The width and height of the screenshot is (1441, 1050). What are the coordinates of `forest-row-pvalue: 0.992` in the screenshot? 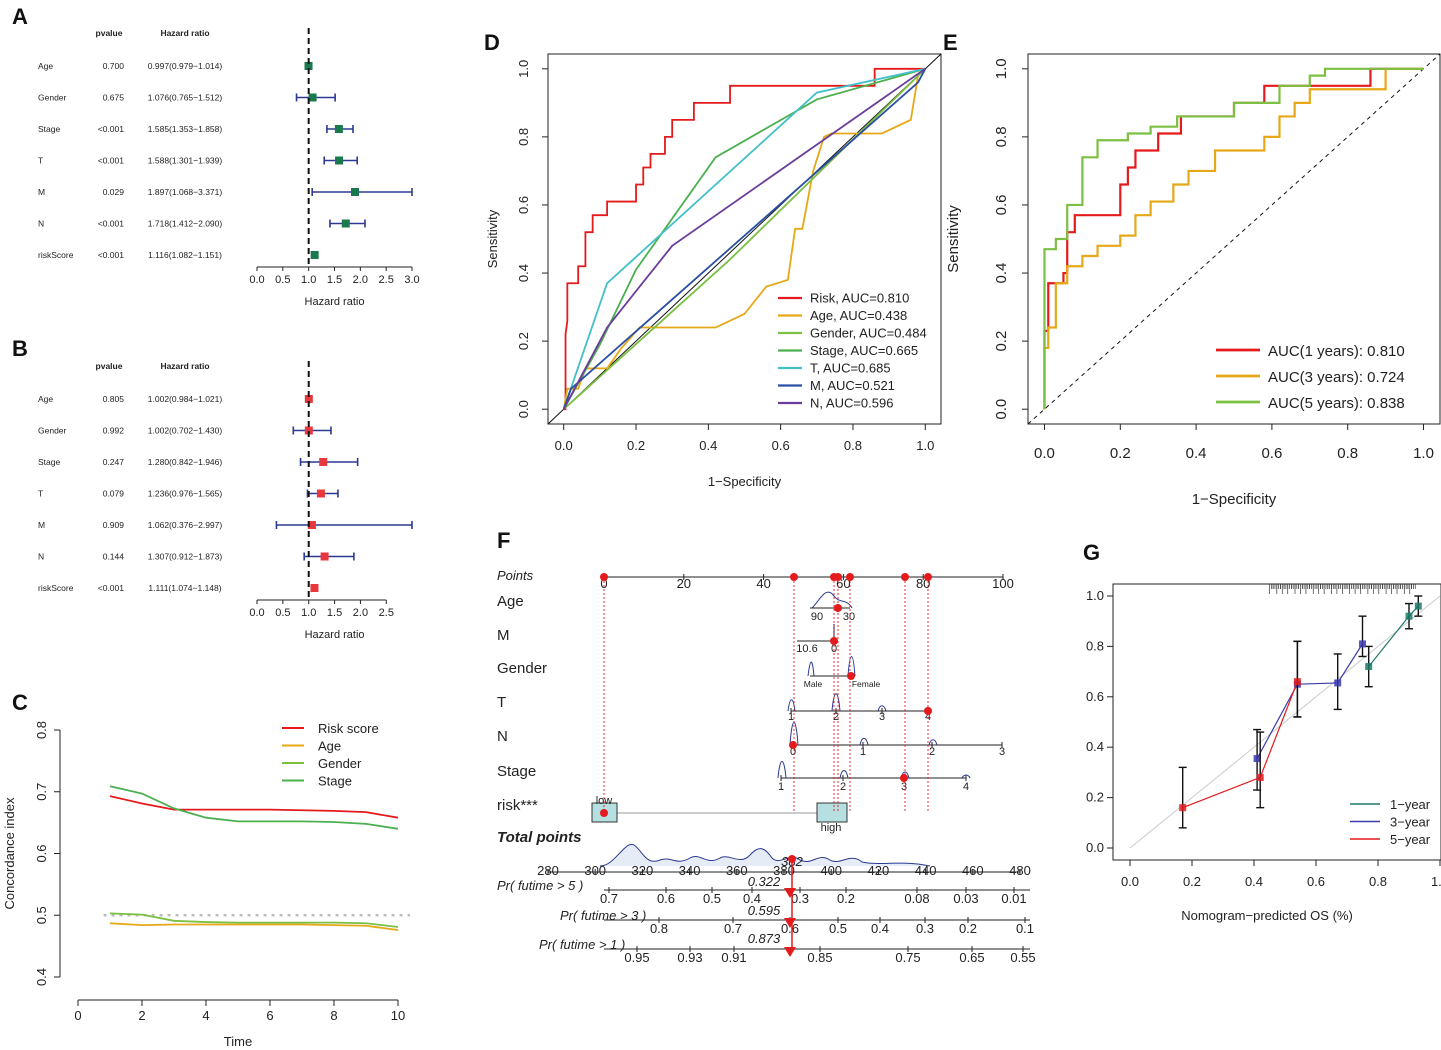 It's located at (114, 431).